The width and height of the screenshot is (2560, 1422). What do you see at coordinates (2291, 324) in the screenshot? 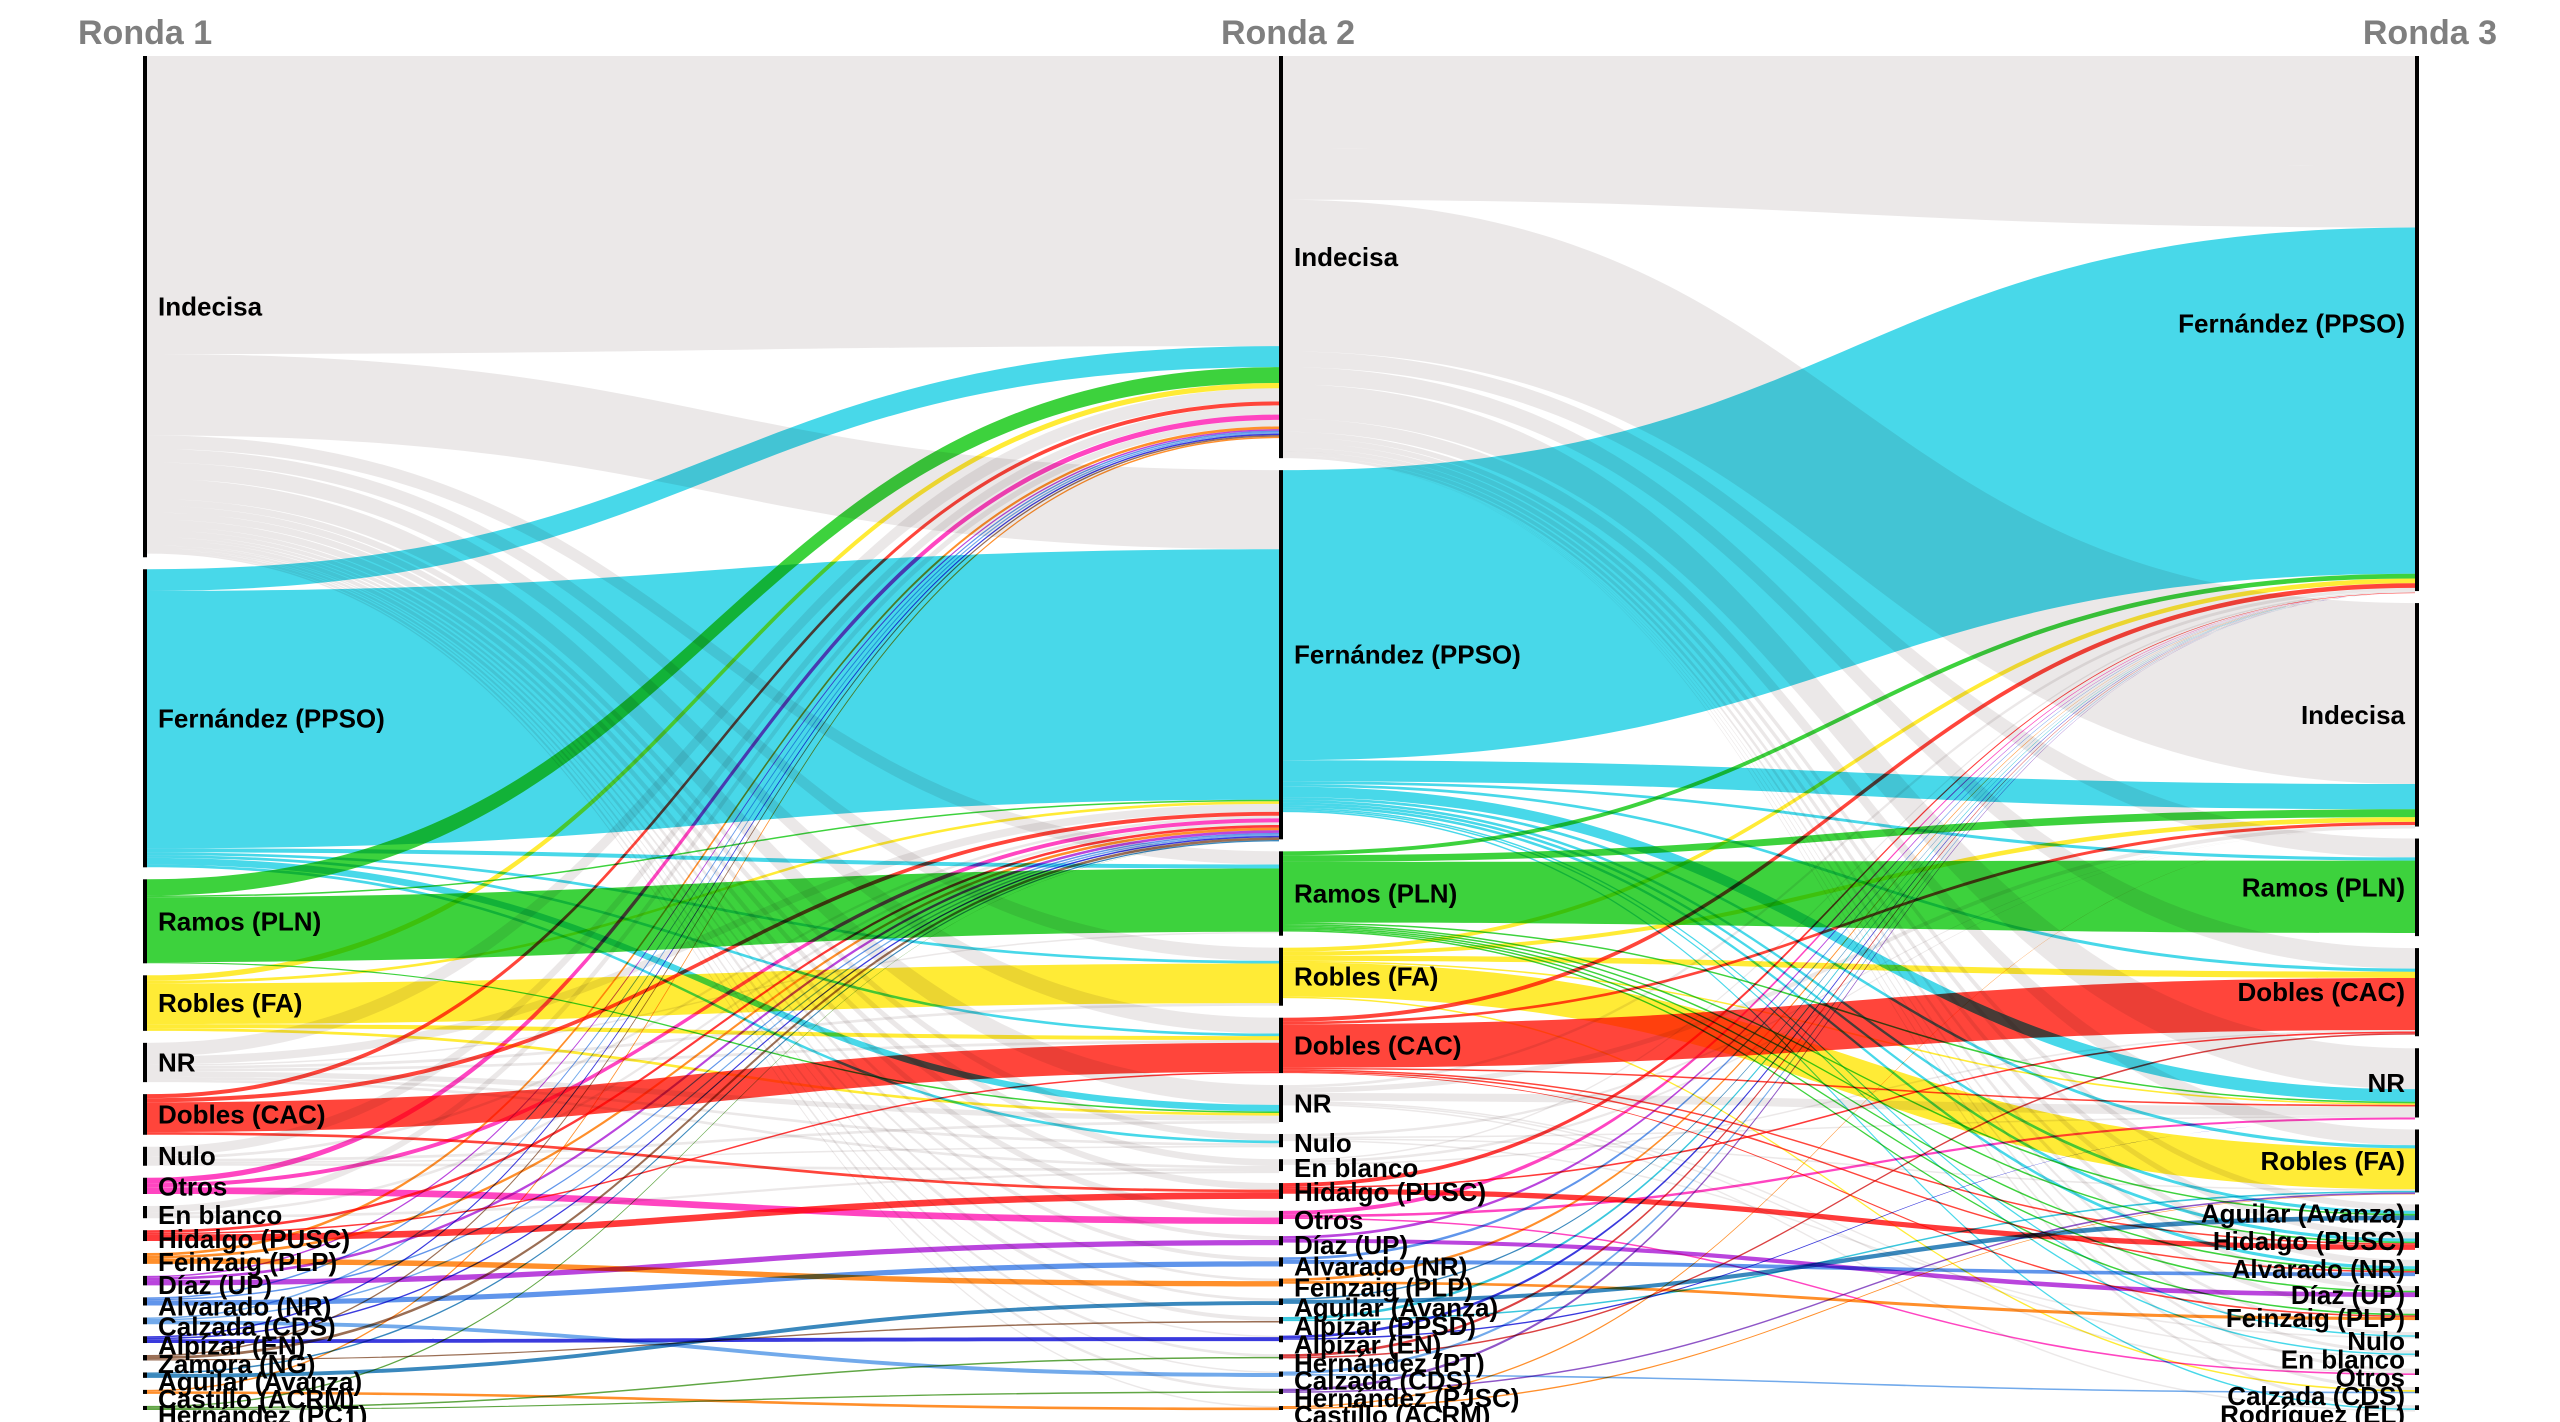
I see `node-label-r3-fernandez-ppso: Fernández (PPSO)` at bounding box center [2291, 324].